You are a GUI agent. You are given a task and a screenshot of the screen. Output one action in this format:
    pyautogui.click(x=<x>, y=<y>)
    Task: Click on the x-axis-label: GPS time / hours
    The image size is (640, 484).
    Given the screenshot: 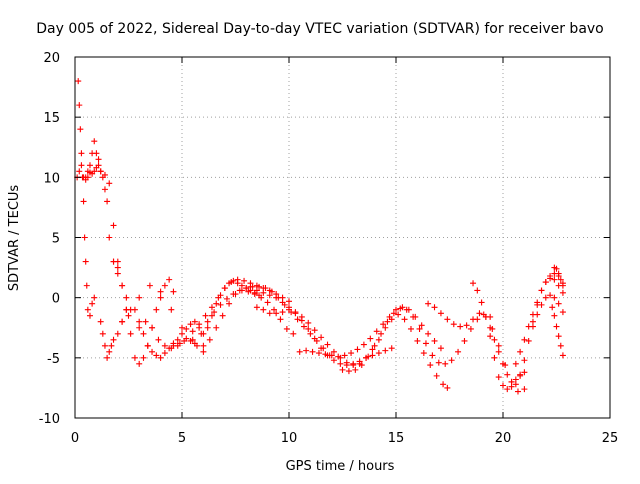 What is the action you would take?
    pyautogui.click(x=340, y=466)
    